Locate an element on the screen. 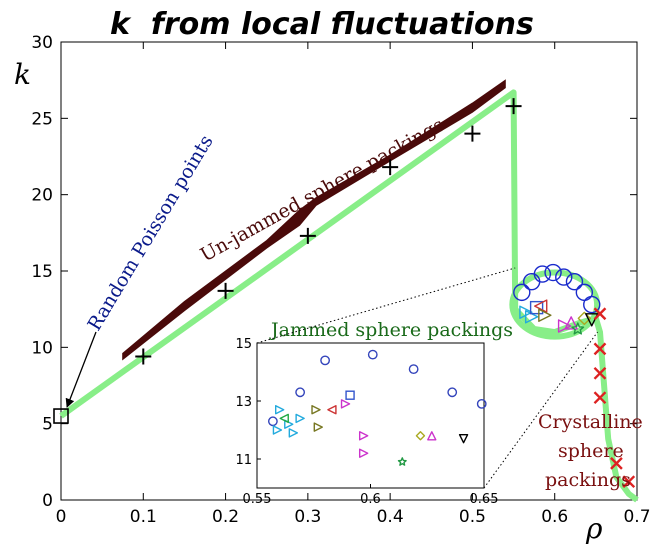 This screenshot has height=544, width=668. x-tick-label: 0.6 is located at coordinates (554, 517).